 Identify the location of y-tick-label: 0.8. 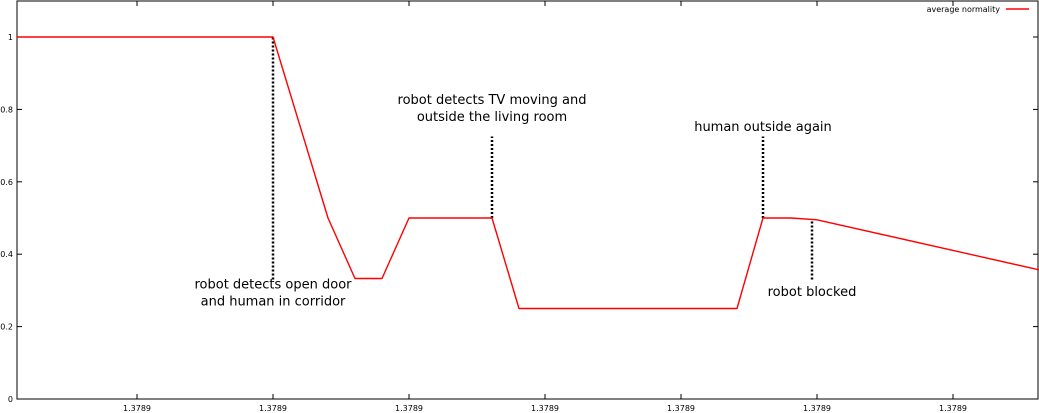
(6, 109).